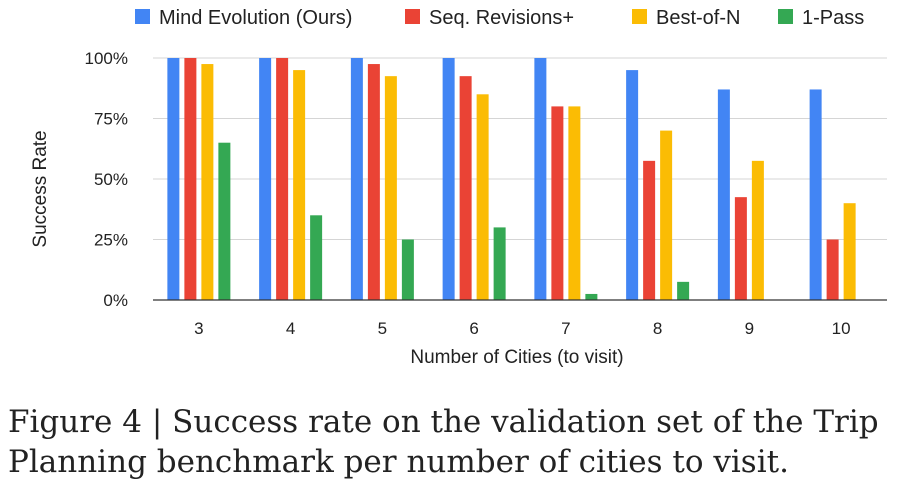  What do you see at coordinates (698, 18) in the screenshot?
I see `legend-label: Best-of-N` at bounding box center [698, 18].